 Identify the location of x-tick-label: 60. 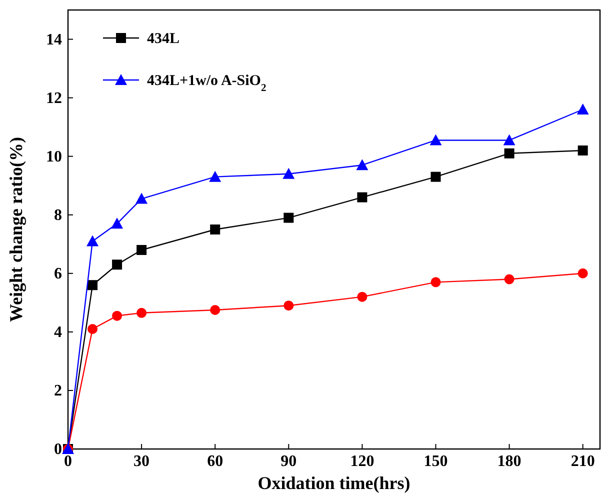
(215, 461).